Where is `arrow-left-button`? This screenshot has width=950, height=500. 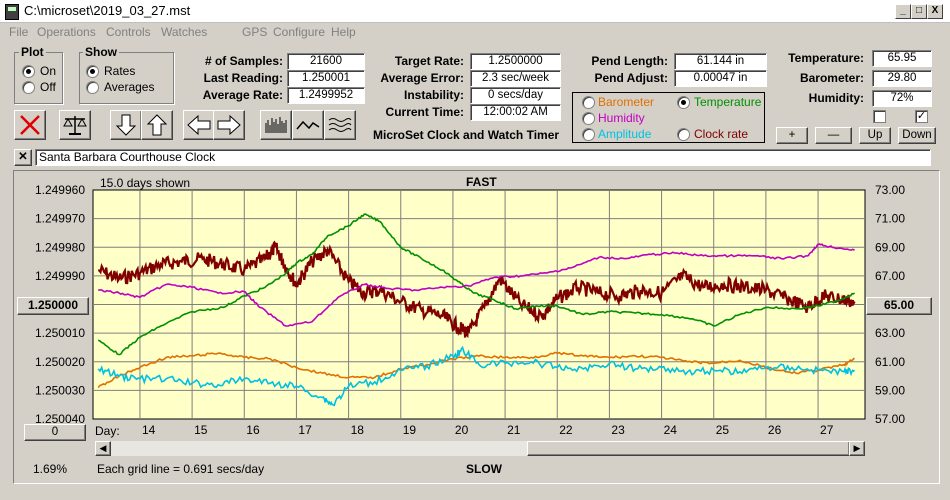
arrow-left-button is located at coordinates (199, 125).